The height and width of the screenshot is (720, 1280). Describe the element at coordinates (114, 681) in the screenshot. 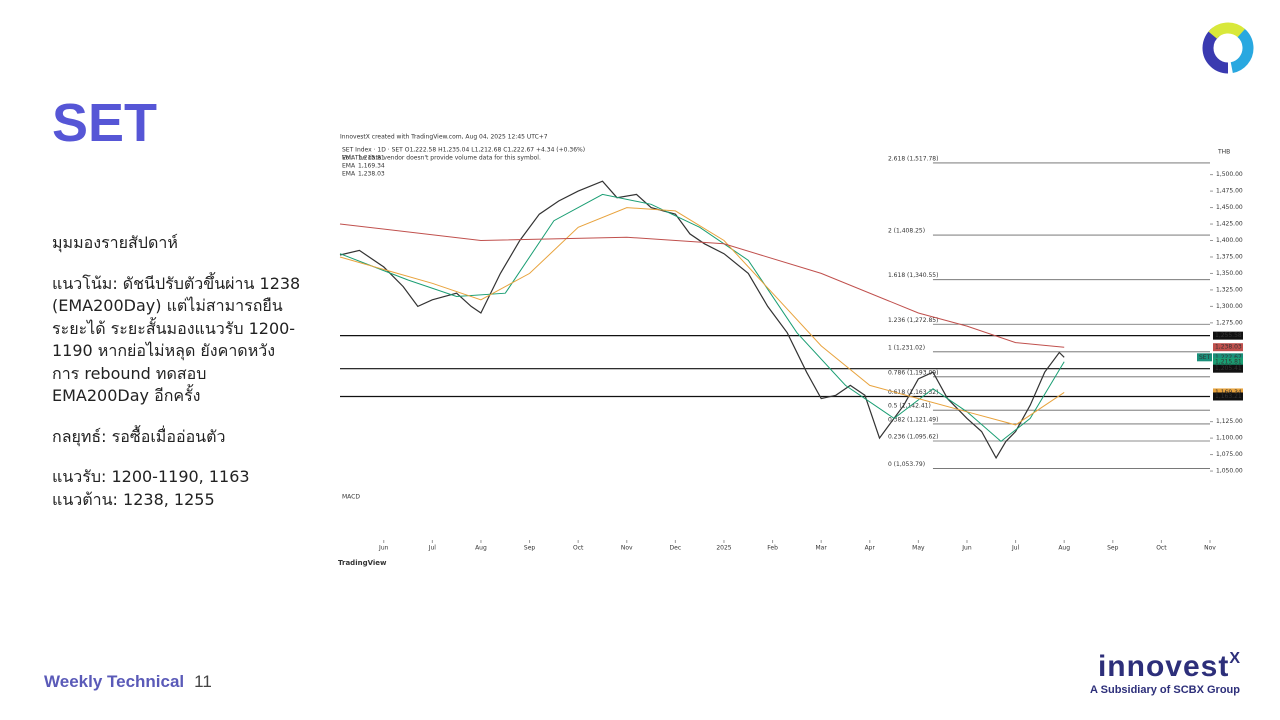

I see `footer-section: Weekly Technical` at that location.